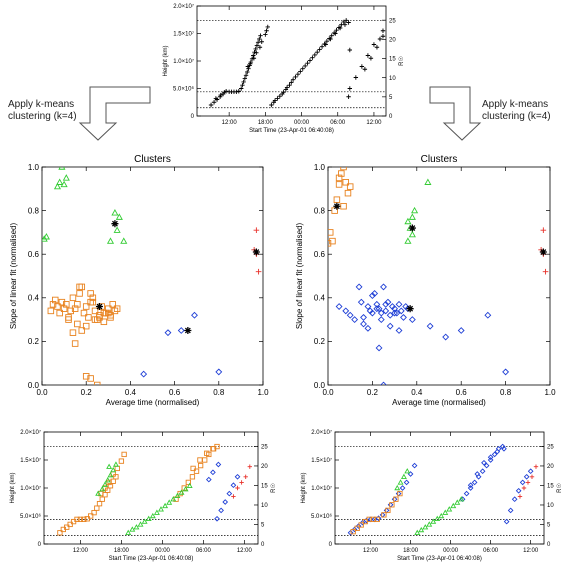 This screenshot has height=567, width=578. Describe the element at coordinates (183, 61) in the screenshot. I see `y-tick-label: 1.0×10⁷` at that location.